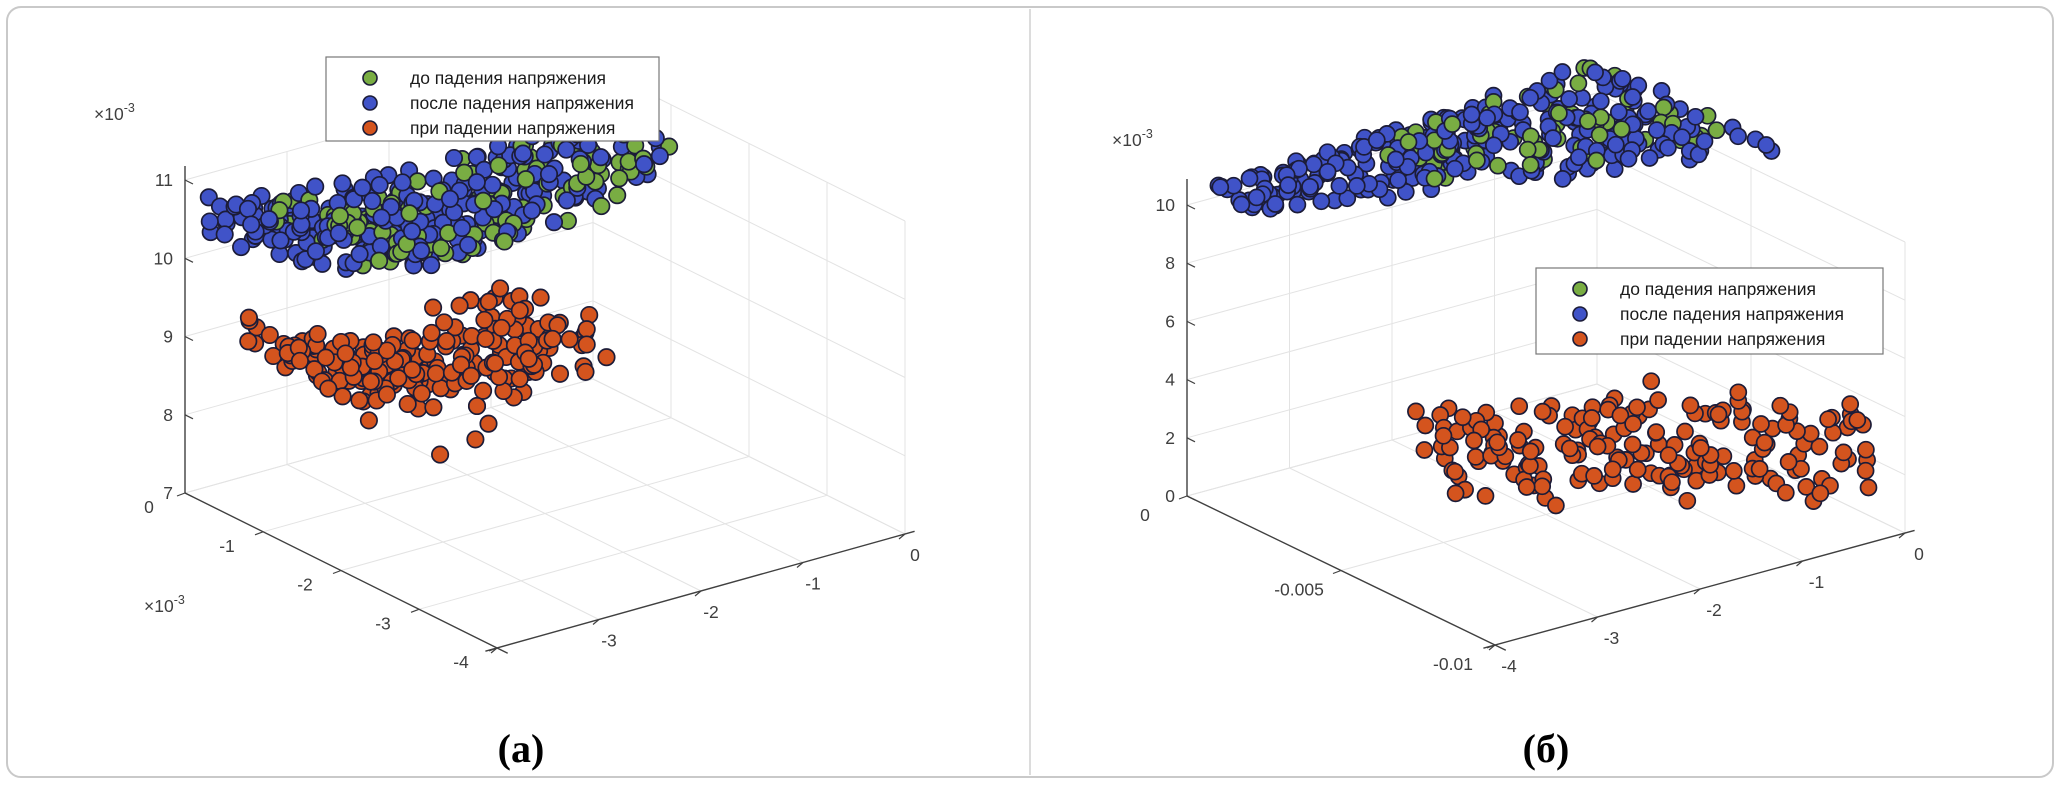  I want to click on panel-a-caption: (а), so click(521, 748).